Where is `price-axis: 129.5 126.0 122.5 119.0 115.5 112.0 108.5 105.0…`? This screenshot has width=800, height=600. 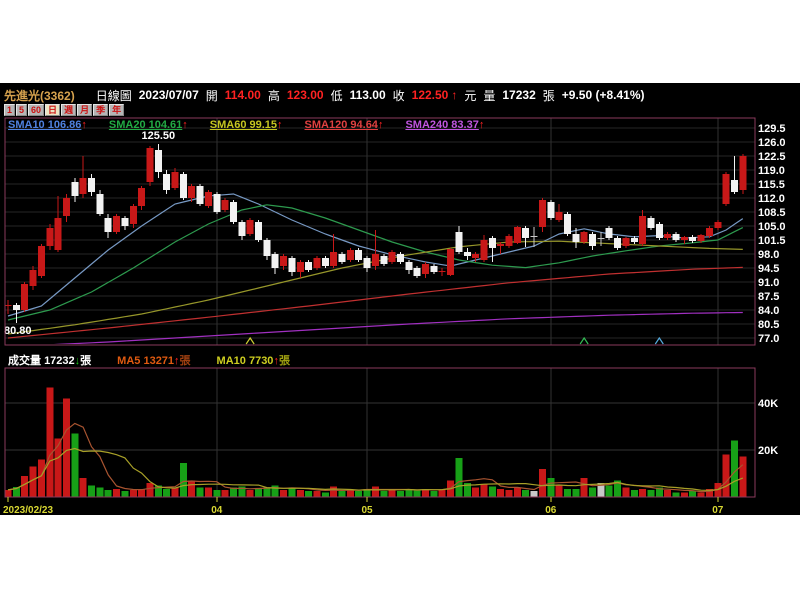 price-axis: 129.5 126.0 122.5 119.0 115.5 112.0 108.5 105.0… is located at coordinates (772, 290).